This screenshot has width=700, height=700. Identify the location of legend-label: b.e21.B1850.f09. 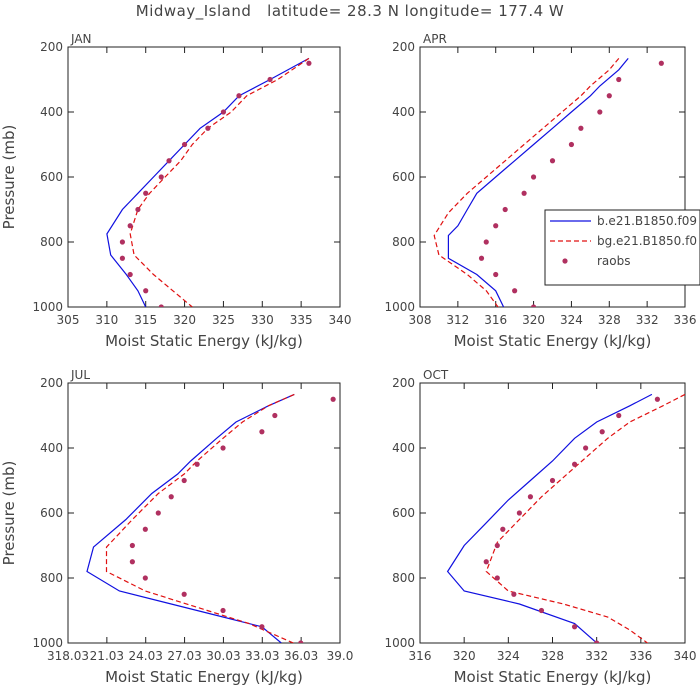
(647, 221).